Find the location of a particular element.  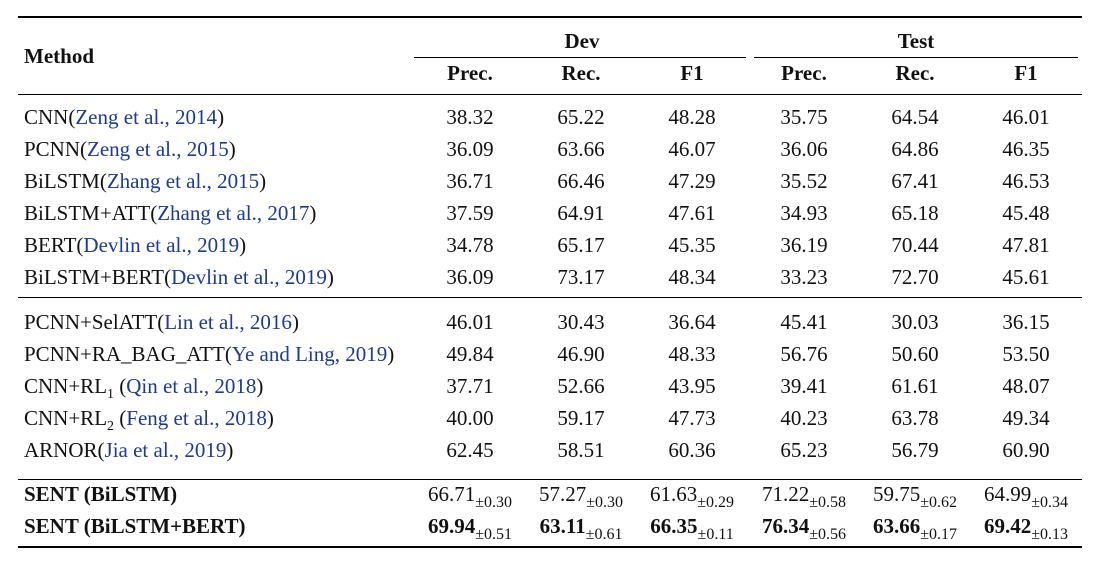

value-cell: 33.23 is located at coordinates (804, 277).